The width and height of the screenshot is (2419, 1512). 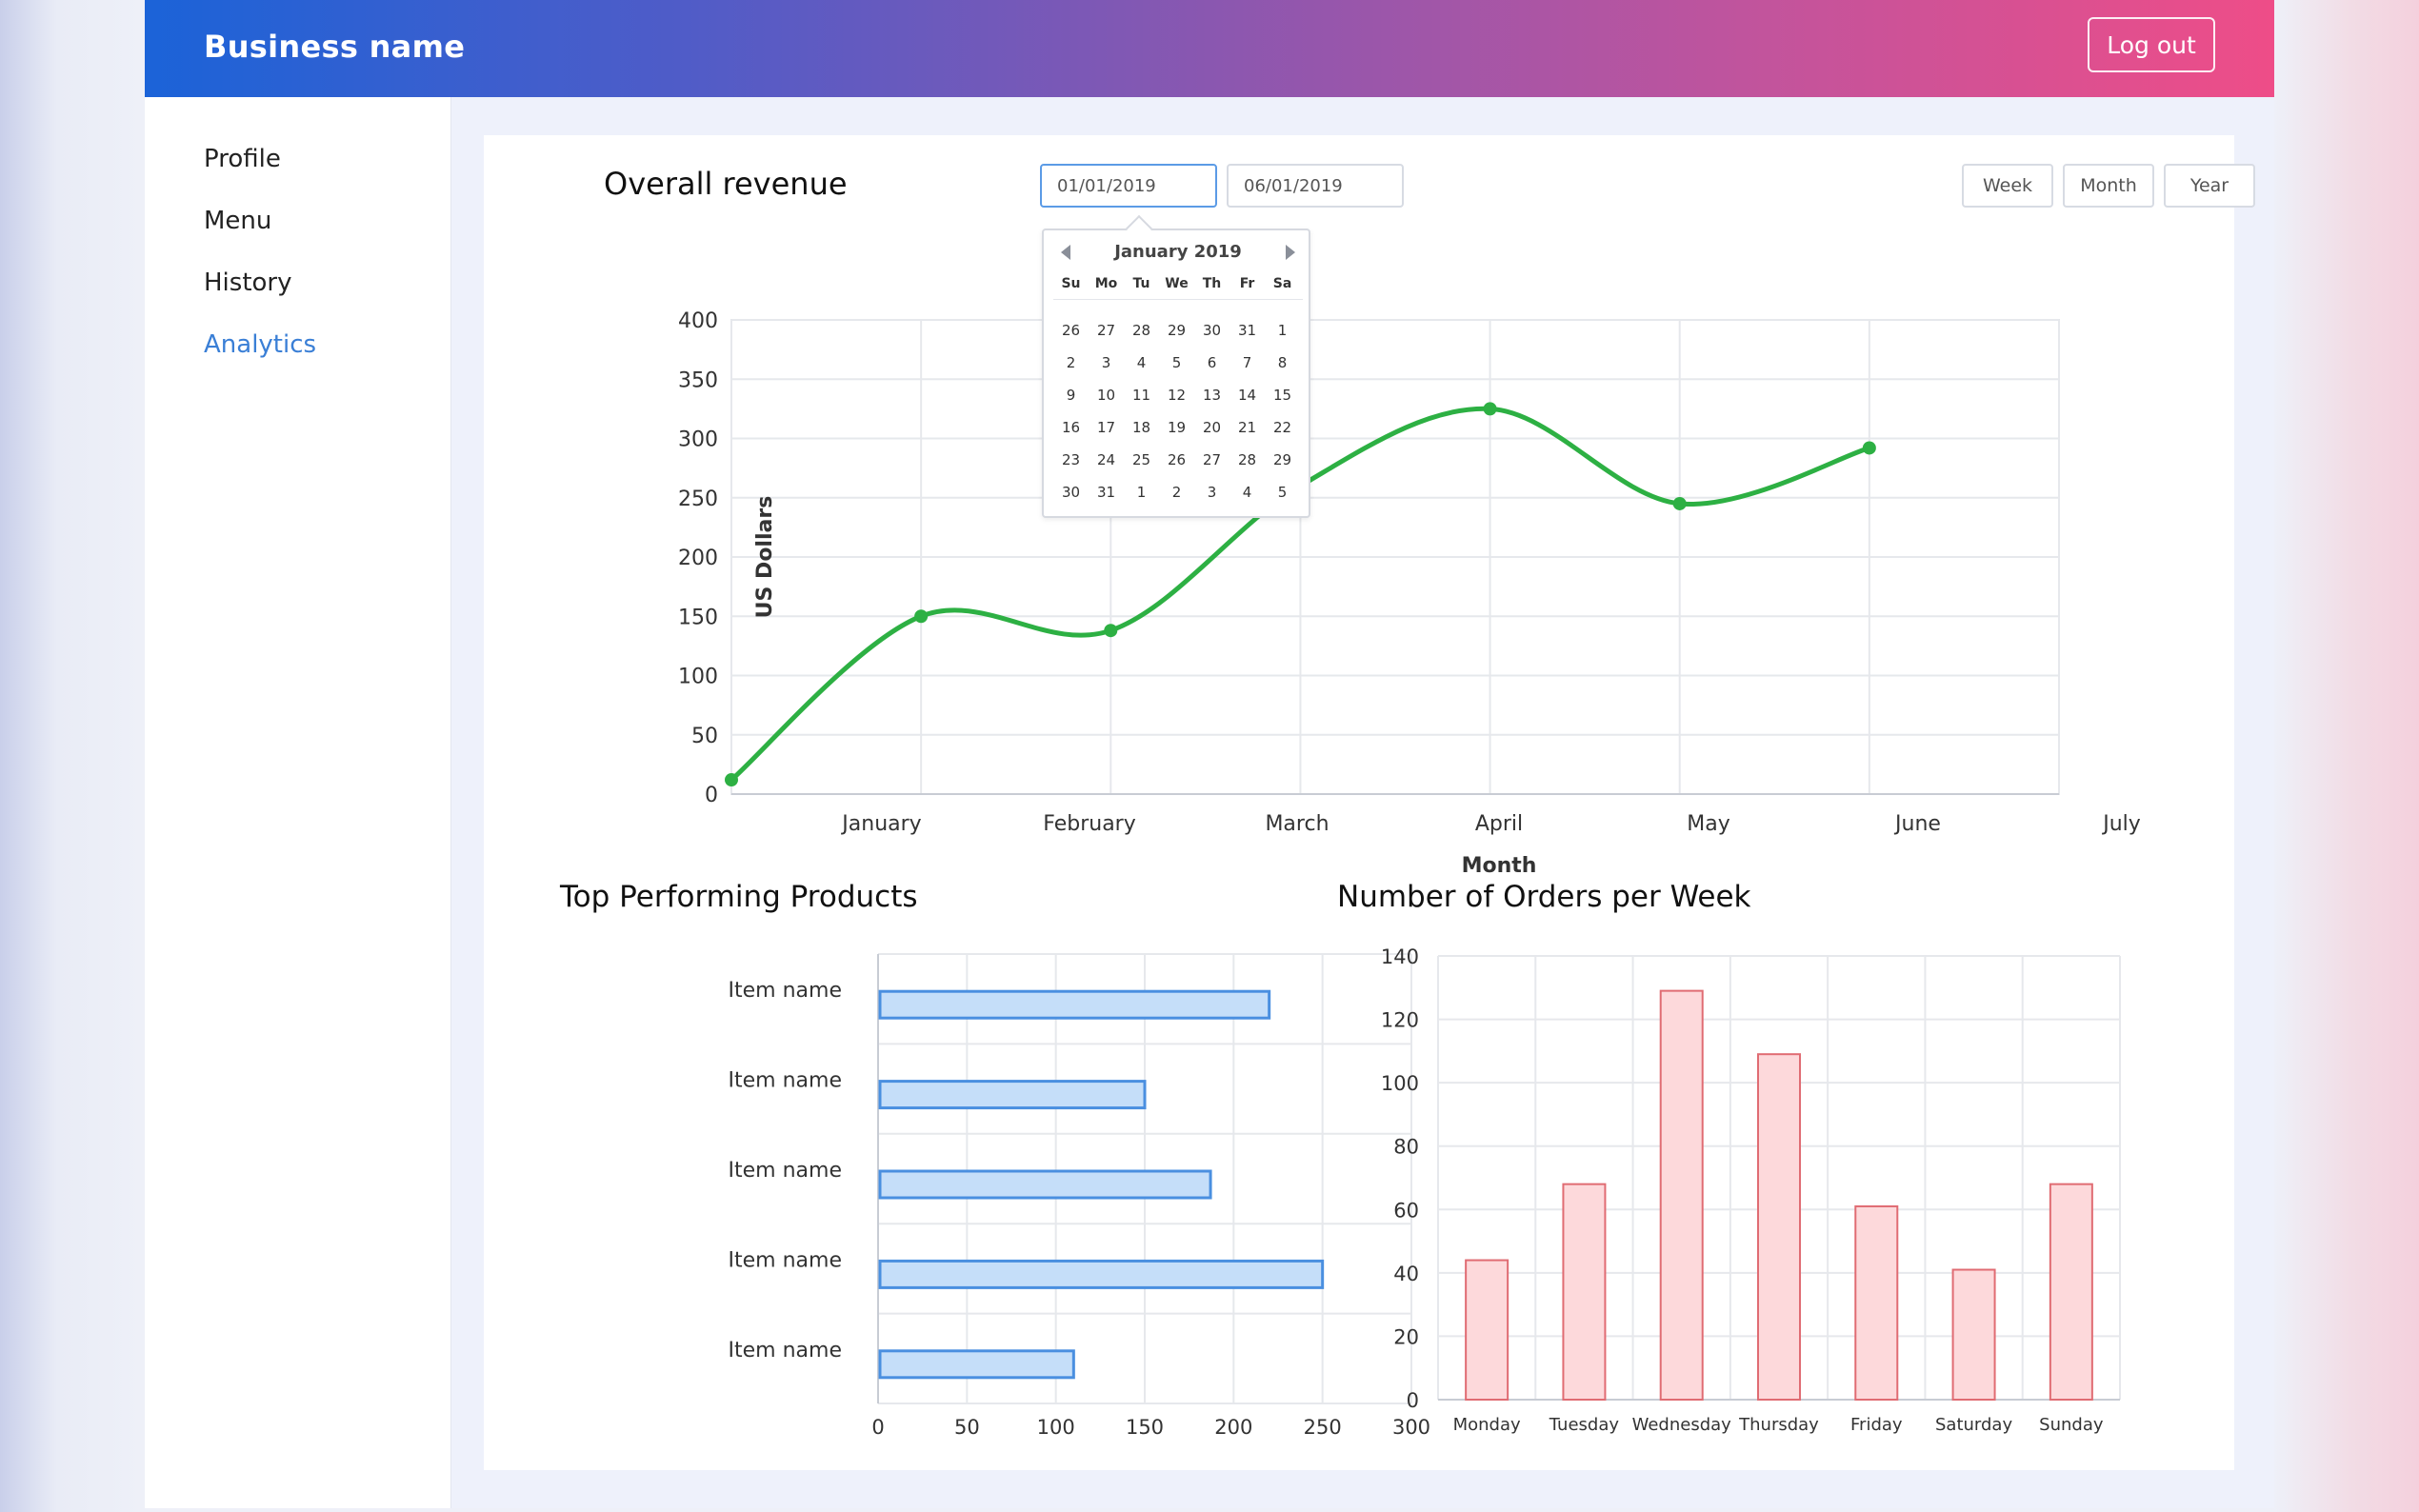 I want to click on calendar-day: 21, so click(x=1247, y=427).